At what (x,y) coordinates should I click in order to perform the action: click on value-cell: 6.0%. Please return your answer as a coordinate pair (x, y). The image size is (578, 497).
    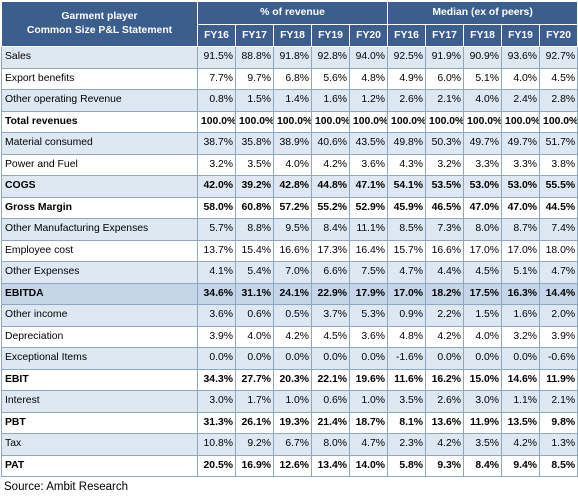
    Looking at the image, I should click on (445, 78).